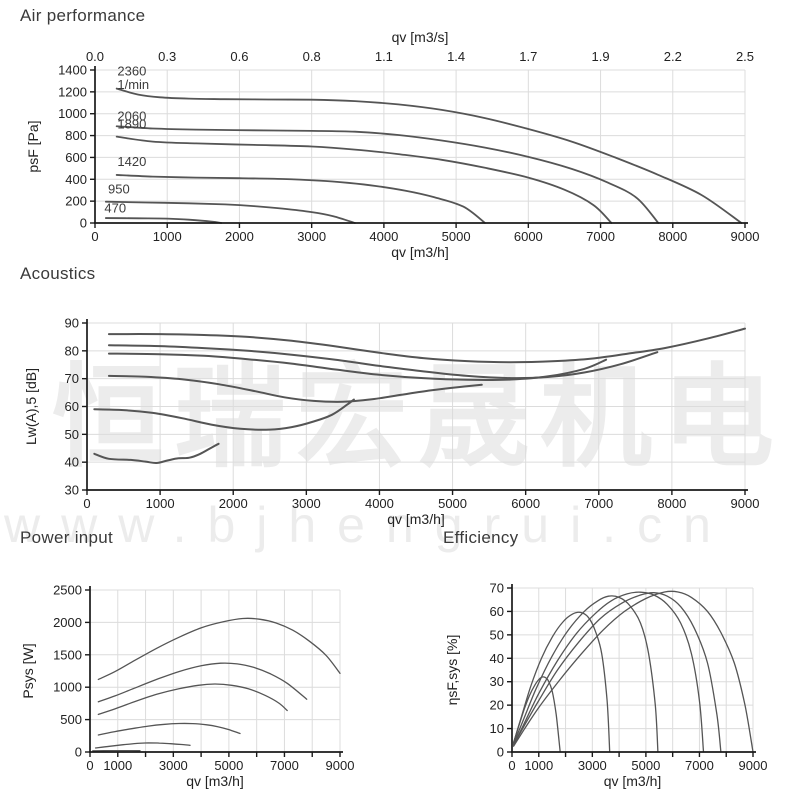  I want to click on efficiency-title: Efficiency, so click(481, 537).